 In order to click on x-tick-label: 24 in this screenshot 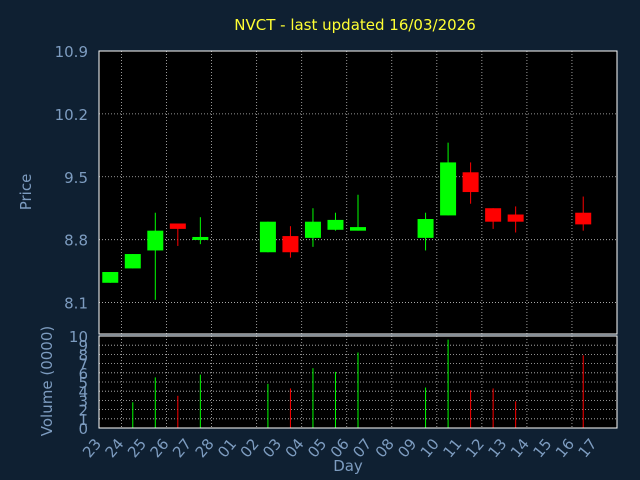, I will do `click(115, 448)`.